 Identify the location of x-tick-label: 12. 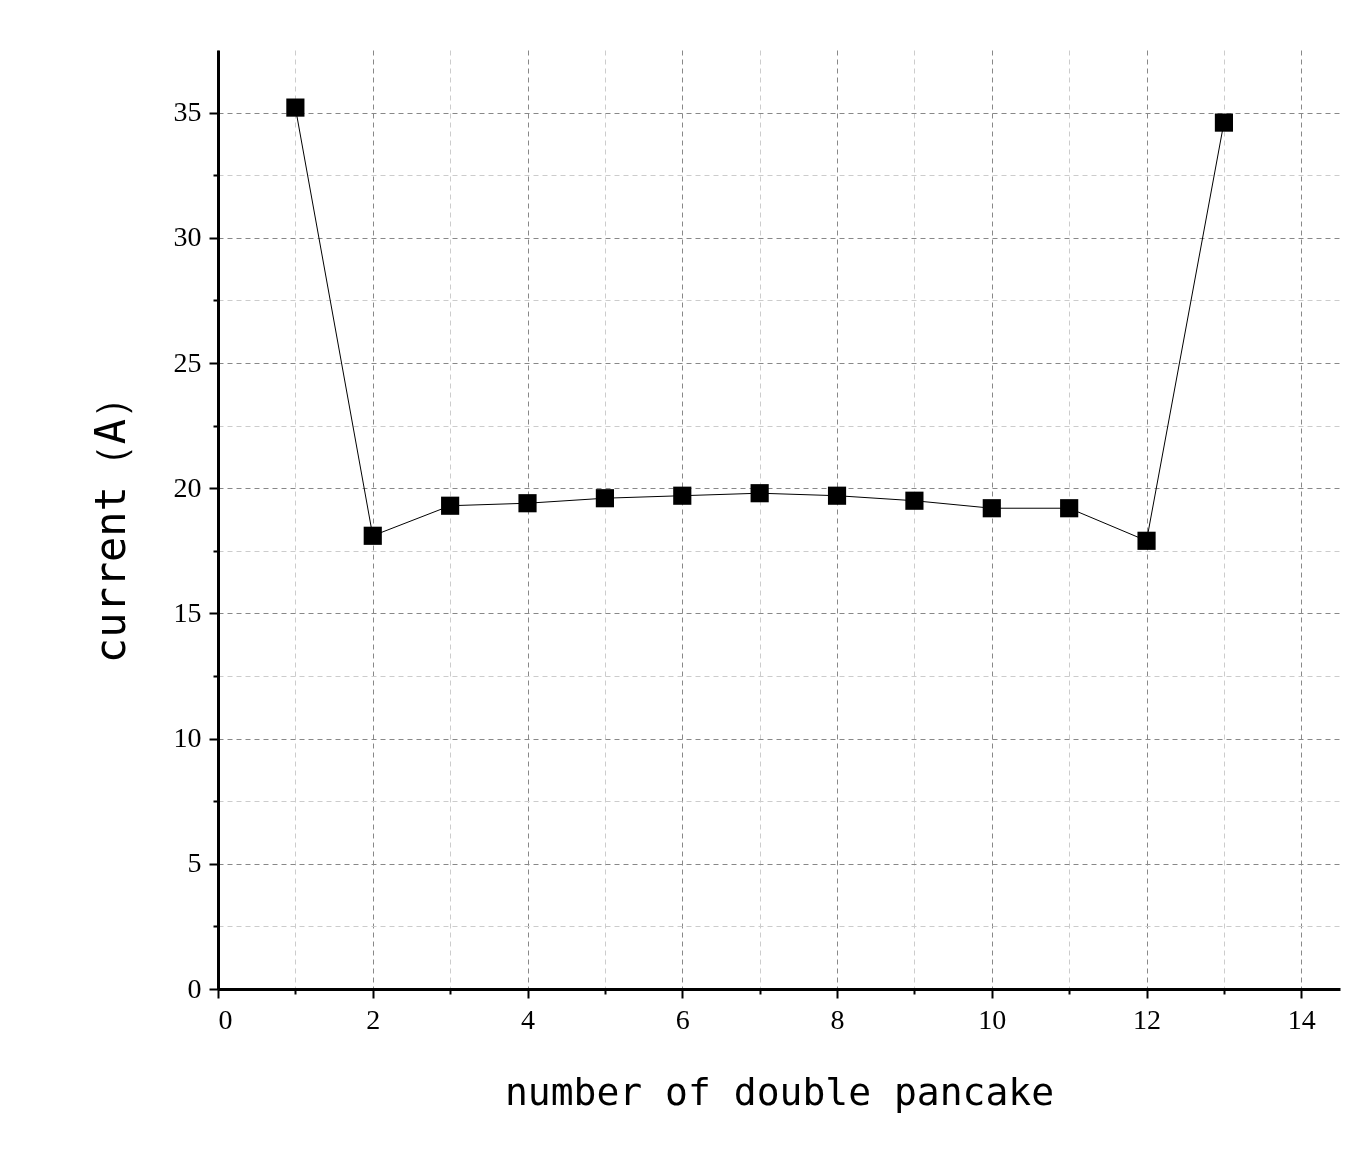
(1147, 1019).